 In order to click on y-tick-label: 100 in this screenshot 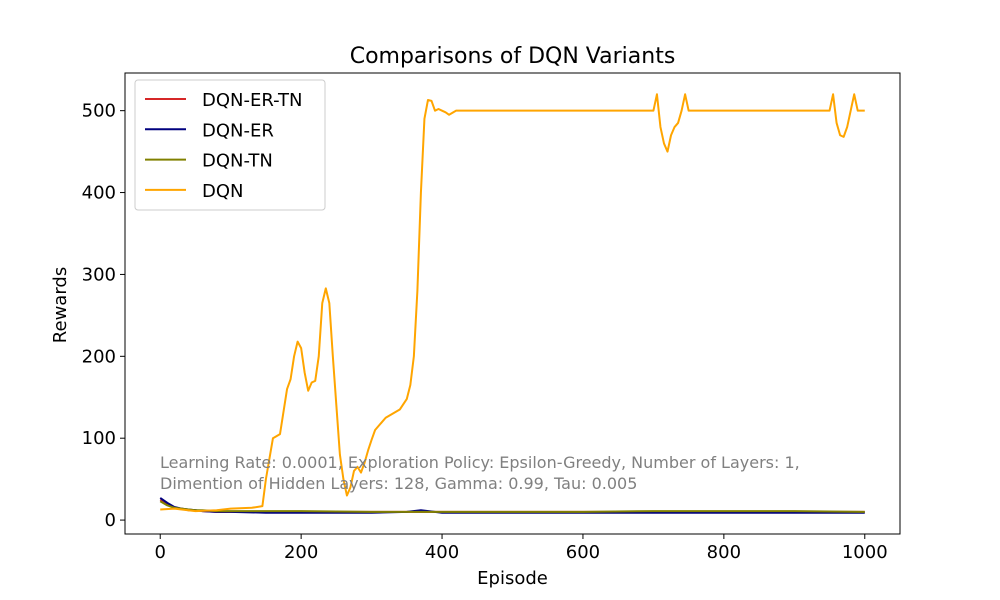, I will do `click(99, 438)`.